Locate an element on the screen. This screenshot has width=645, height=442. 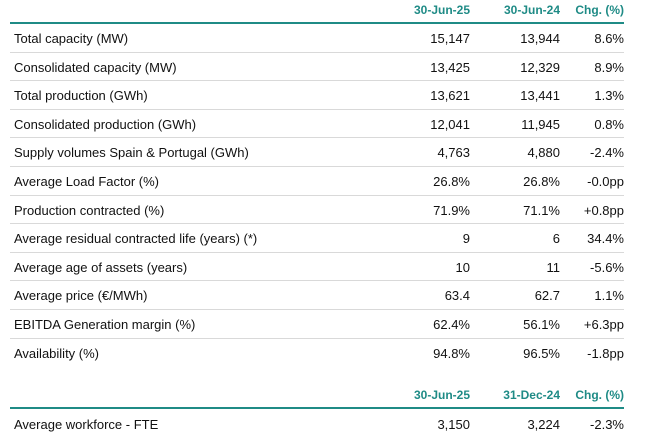
column-header-31-dec-24: 31-Dec-24 is located at coordinates (531, 395).